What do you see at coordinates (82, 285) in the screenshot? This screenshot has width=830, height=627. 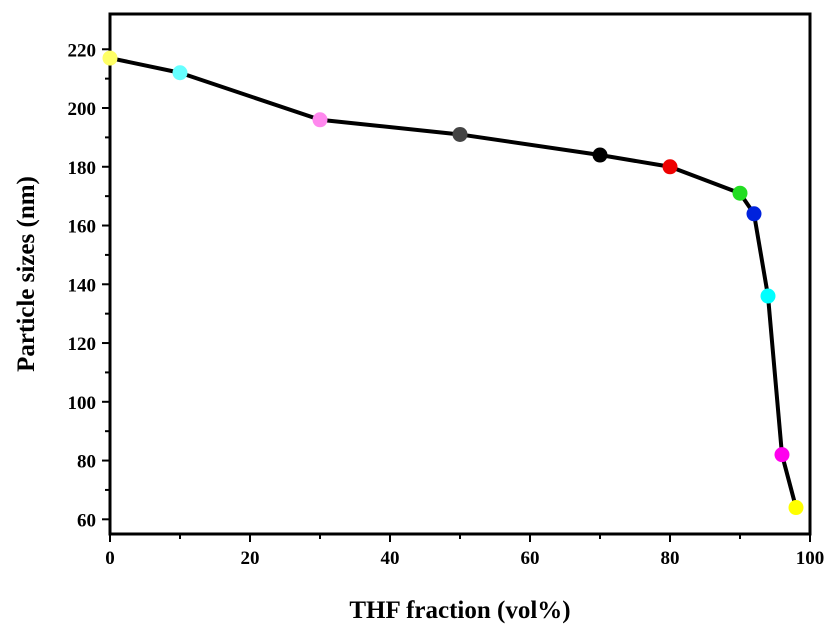 I see `y-tick-label: 140` at bounding box center [82, 285].